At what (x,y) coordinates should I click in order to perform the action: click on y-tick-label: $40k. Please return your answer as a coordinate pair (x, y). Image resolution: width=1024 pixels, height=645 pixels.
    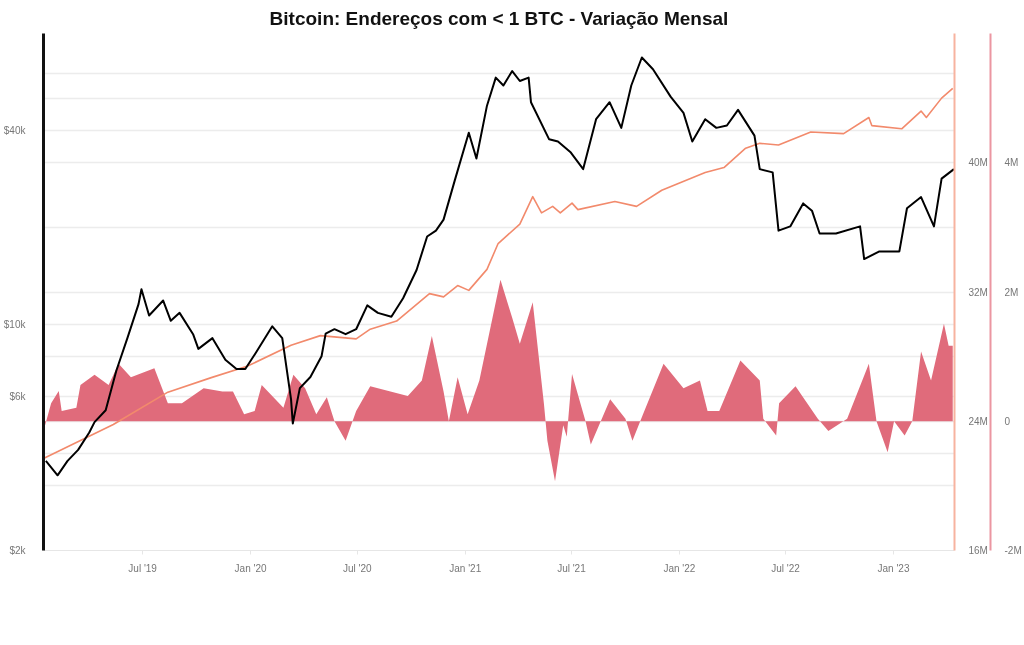
    Looking at the image, I should click on (15, 131).